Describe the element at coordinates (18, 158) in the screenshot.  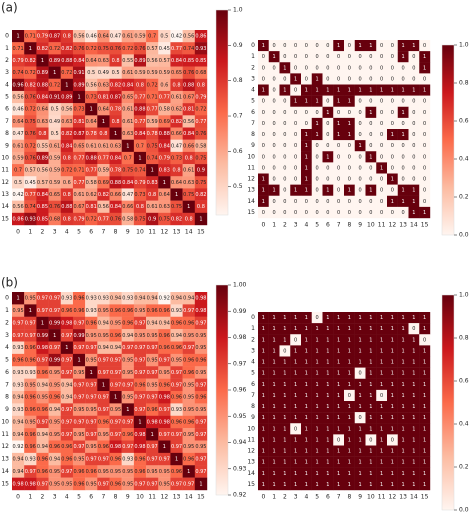
I see `cell-label: 0.59` at that location.